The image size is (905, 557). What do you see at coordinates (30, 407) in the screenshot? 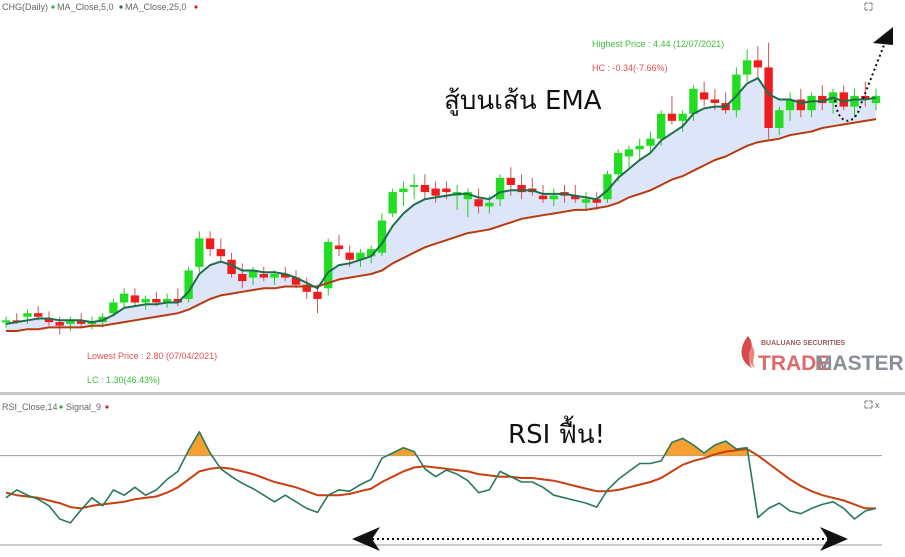
I see `rsi-legend: RSI_Close,14` at bounding box center [30, 407].